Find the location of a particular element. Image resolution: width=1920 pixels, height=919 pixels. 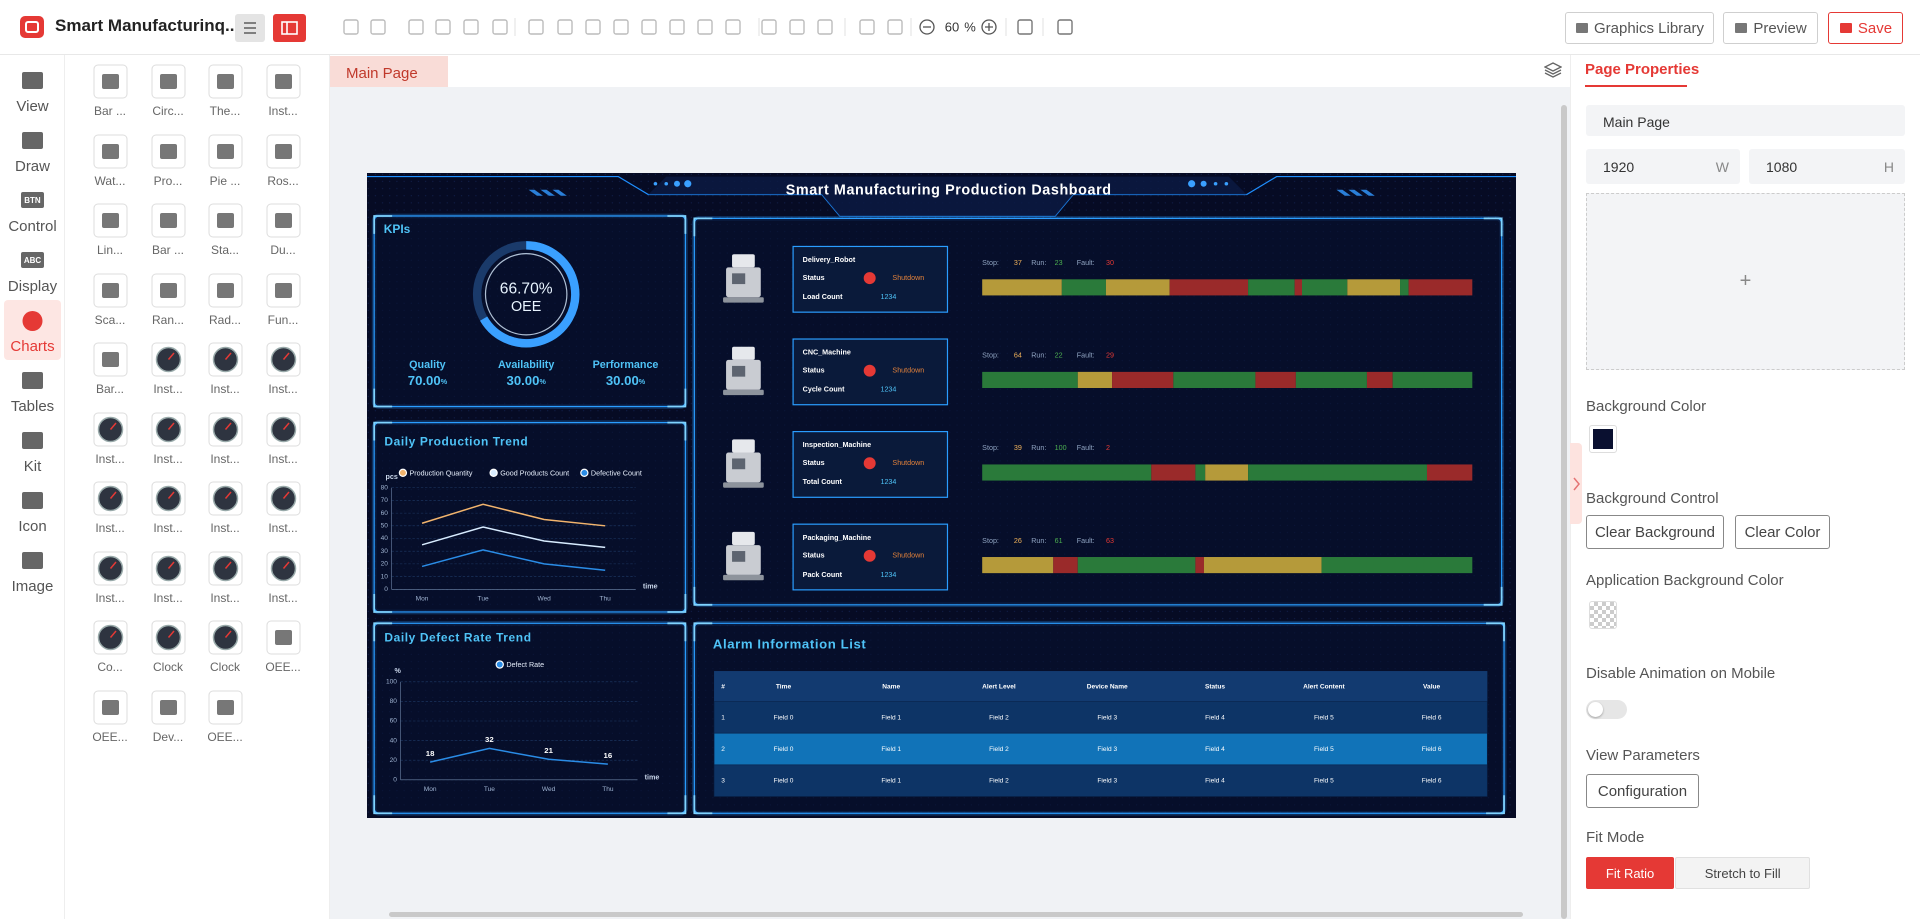

nav-item: Icon is located at coordinates (32, 510).